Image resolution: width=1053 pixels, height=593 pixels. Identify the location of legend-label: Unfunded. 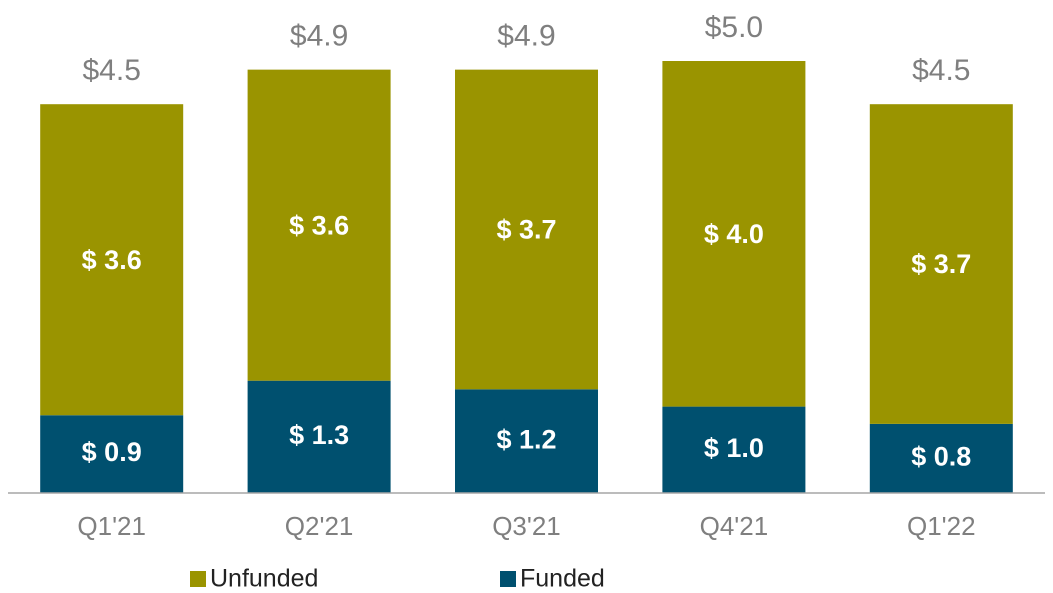
(264, 579).